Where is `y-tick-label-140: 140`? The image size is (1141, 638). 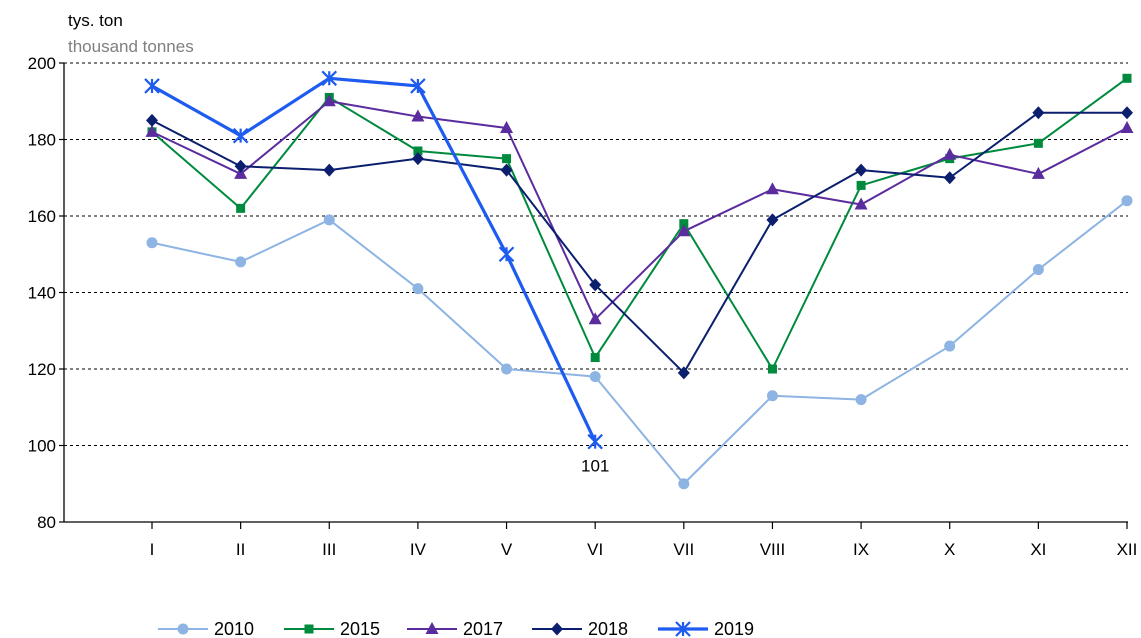
y-tick-label-140: 140 is located at coordinates (42, 293).